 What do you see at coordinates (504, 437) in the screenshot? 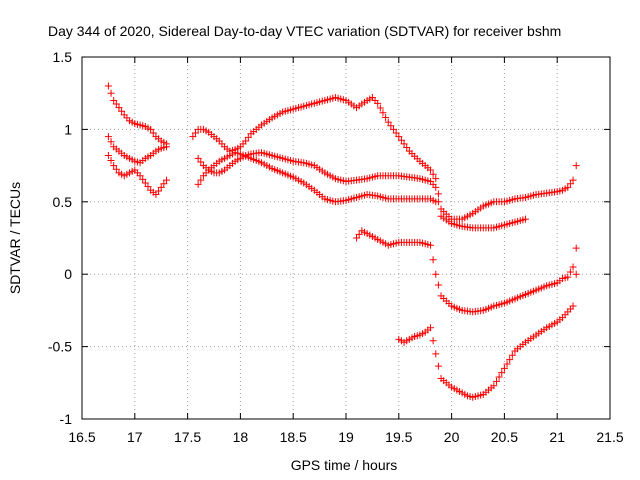
I see `x-tick-label: 20.5` at bounding box center [504, 437].